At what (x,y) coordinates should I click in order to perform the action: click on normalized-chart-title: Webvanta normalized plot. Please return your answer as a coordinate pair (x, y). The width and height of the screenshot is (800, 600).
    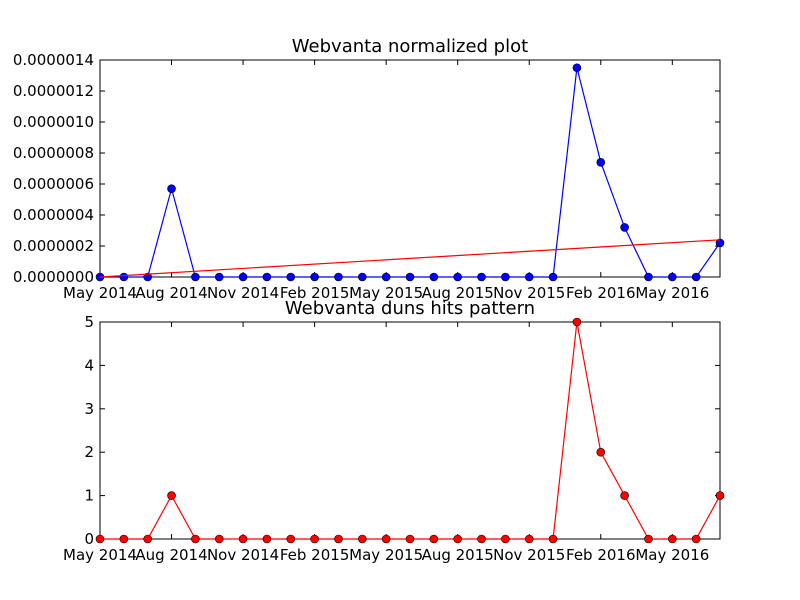
    Looking at the image, I should click on (410, 46).